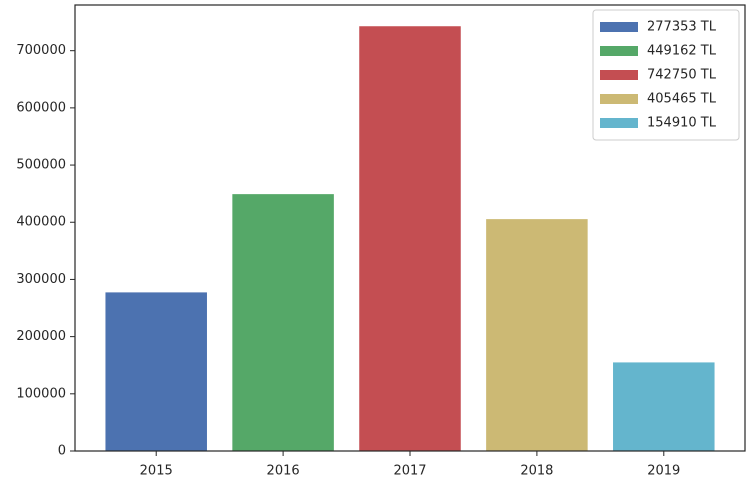 The height and width of the screenshot is (486, 750). I want to click on x-tick-label: 2018, so click(536, 471).